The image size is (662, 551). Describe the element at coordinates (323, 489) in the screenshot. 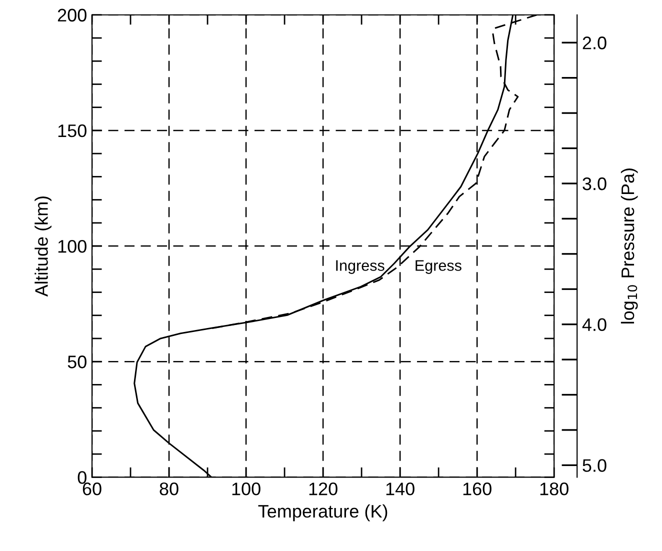

I see `x-tick-label: 120` at that location.